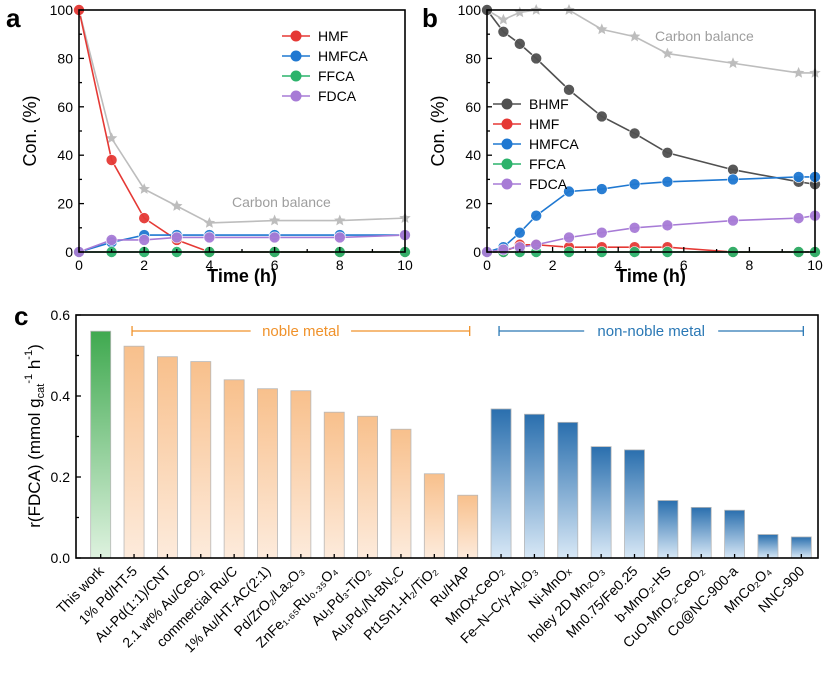  What do you see at coordinates (296, 76) in the screenshot?
I see `a-legend-marker-ffca` at bounding box center [296, 76].